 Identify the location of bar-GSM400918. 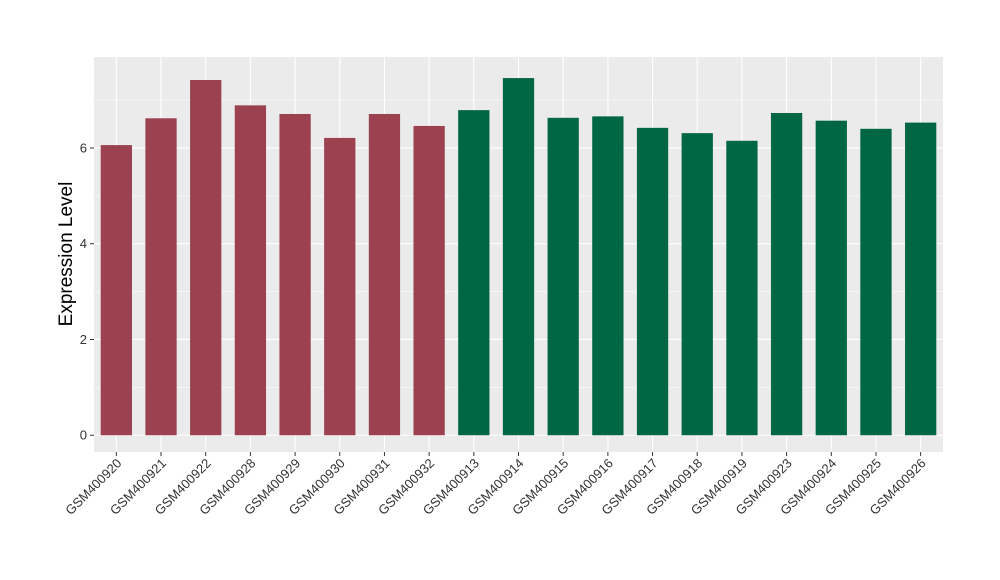
(697, 284).